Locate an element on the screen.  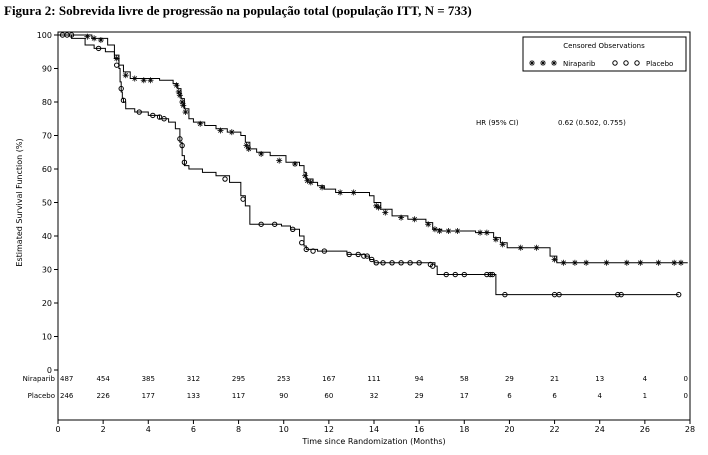
risk-count: 177 is located at coordinates (148, 396).